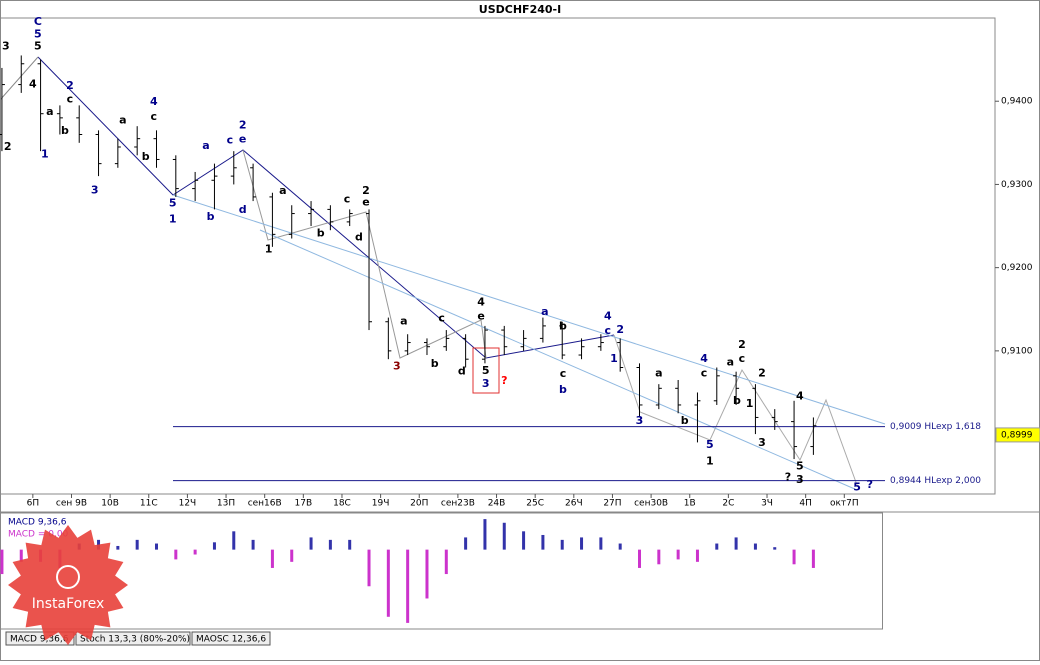 The width and height of the screenshot is (1040, 665). I want to click on x-tick-label: сен 9В, so click(71, 504).